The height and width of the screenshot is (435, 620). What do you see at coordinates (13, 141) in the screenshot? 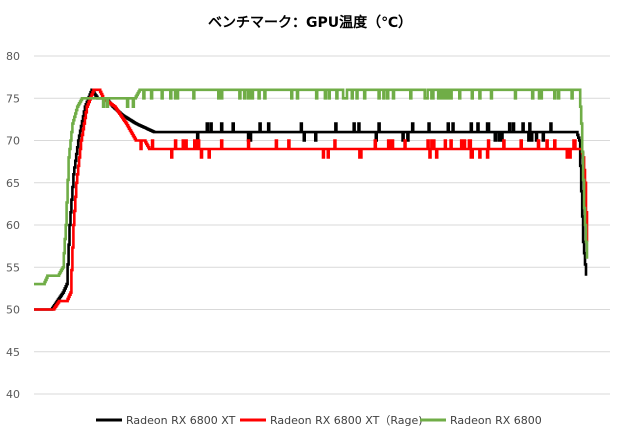
I see `y-tick-label-70: 70` at bounding box center [13, 141].